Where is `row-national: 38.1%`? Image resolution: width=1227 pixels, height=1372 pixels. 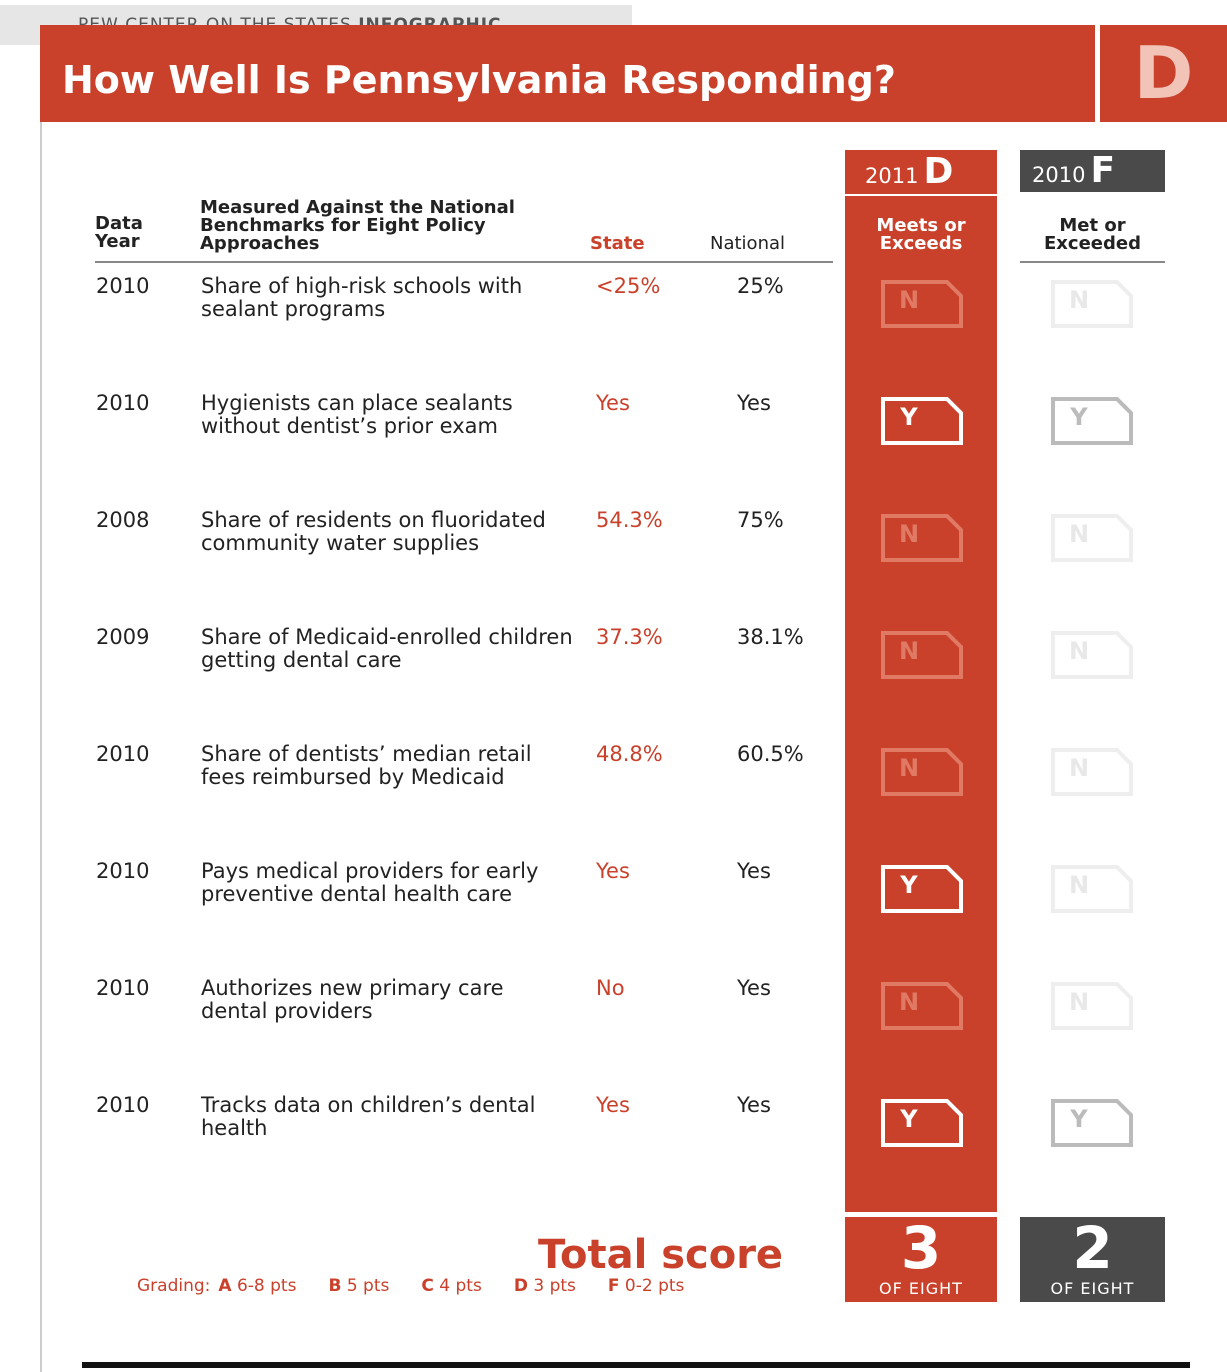
row-national: 38.1% is located at coordinates (770, 637).